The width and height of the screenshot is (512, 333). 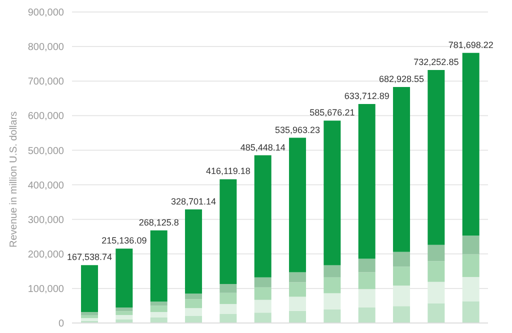 I want to click on y-axis-title: Revenue in million U.S. dollars, so click(x=14, y=179).